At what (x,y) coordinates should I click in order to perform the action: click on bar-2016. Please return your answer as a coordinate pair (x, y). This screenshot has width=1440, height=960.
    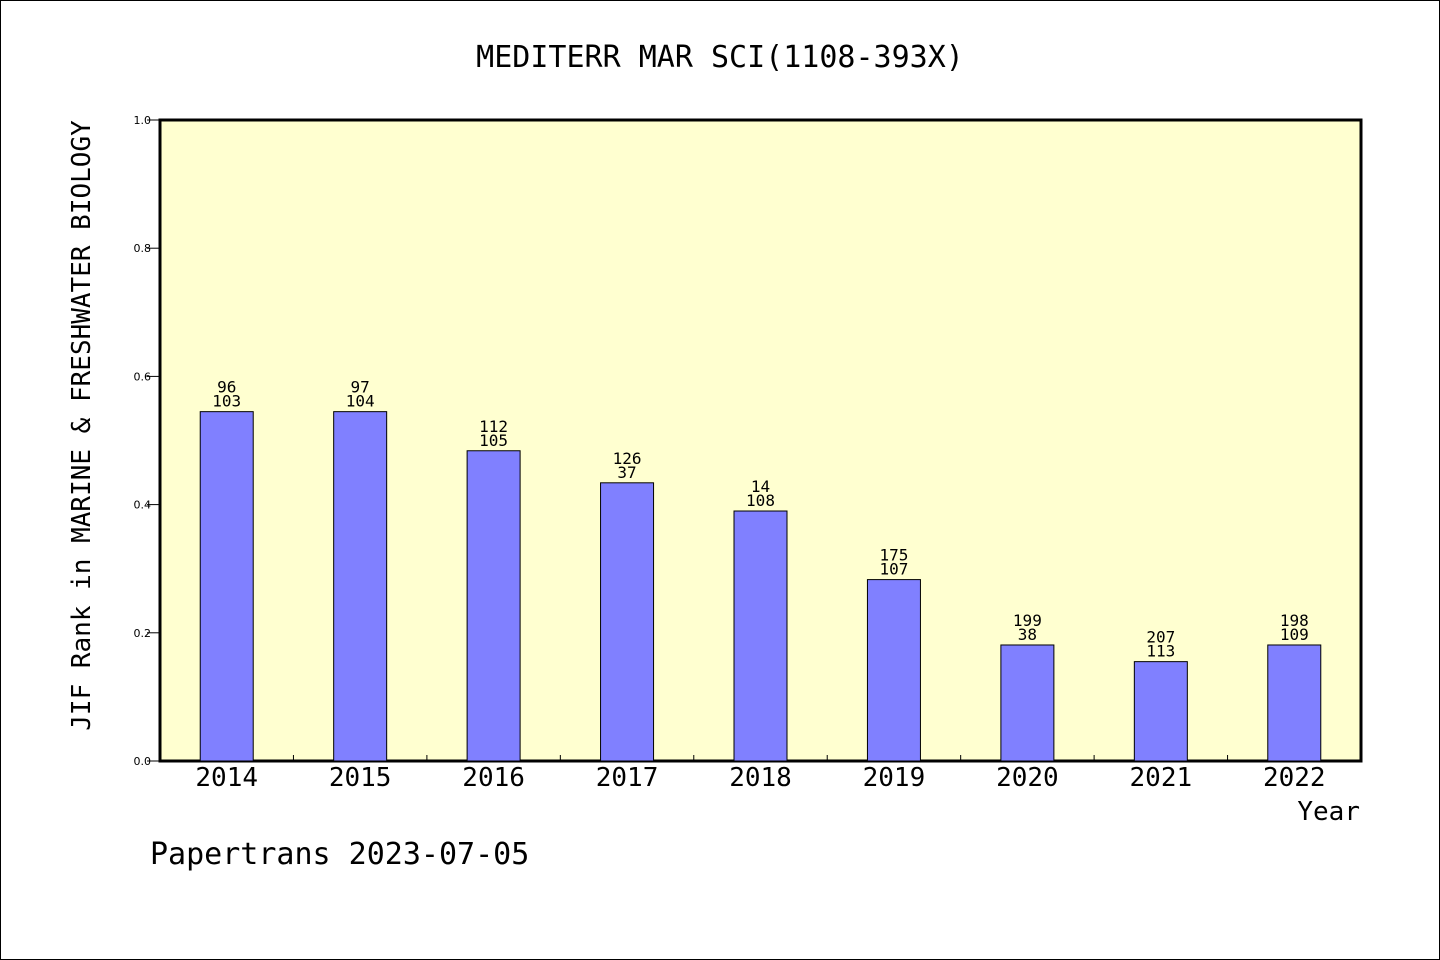
    Looking at the image, I should click on (493, 606).